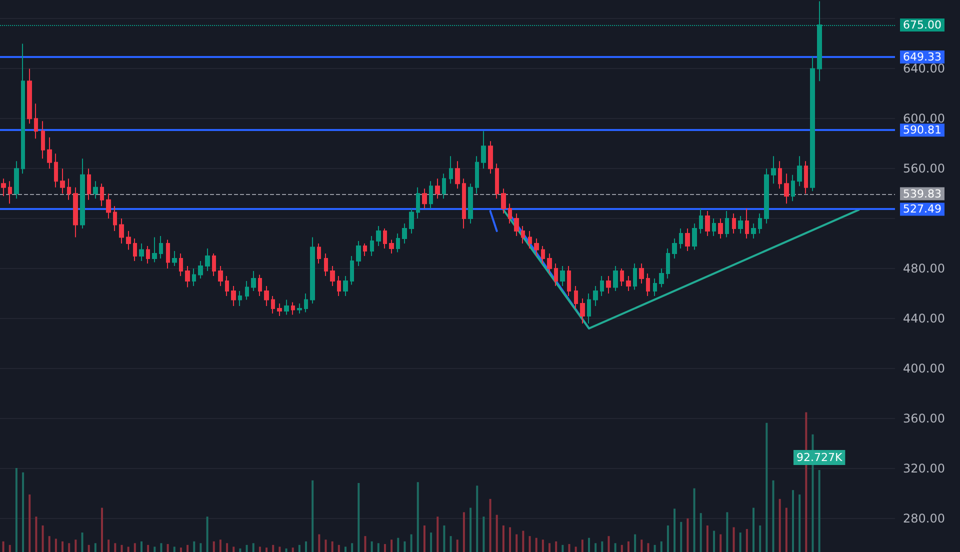  What do you see at coordinates (922, 130) in the screenshot?
I see `ref-line-label: 590.81` at bounding box center [922, 130].